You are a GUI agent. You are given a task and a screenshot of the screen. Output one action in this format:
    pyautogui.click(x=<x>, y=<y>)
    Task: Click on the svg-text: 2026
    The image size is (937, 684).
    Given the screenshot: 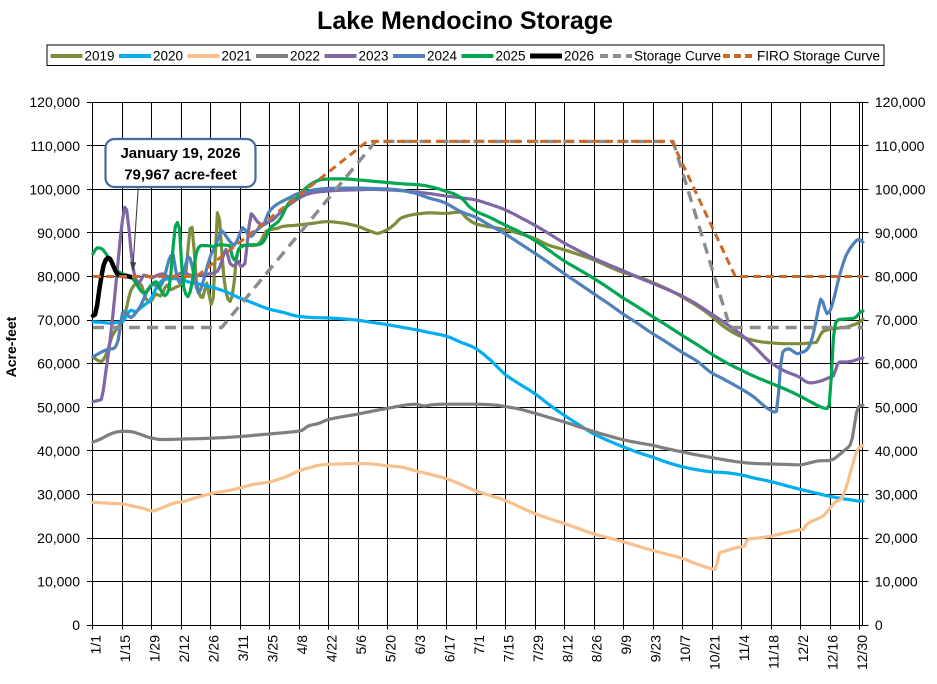 What is the action you would take?
    pyautogui.click(x=579, y=56)
    